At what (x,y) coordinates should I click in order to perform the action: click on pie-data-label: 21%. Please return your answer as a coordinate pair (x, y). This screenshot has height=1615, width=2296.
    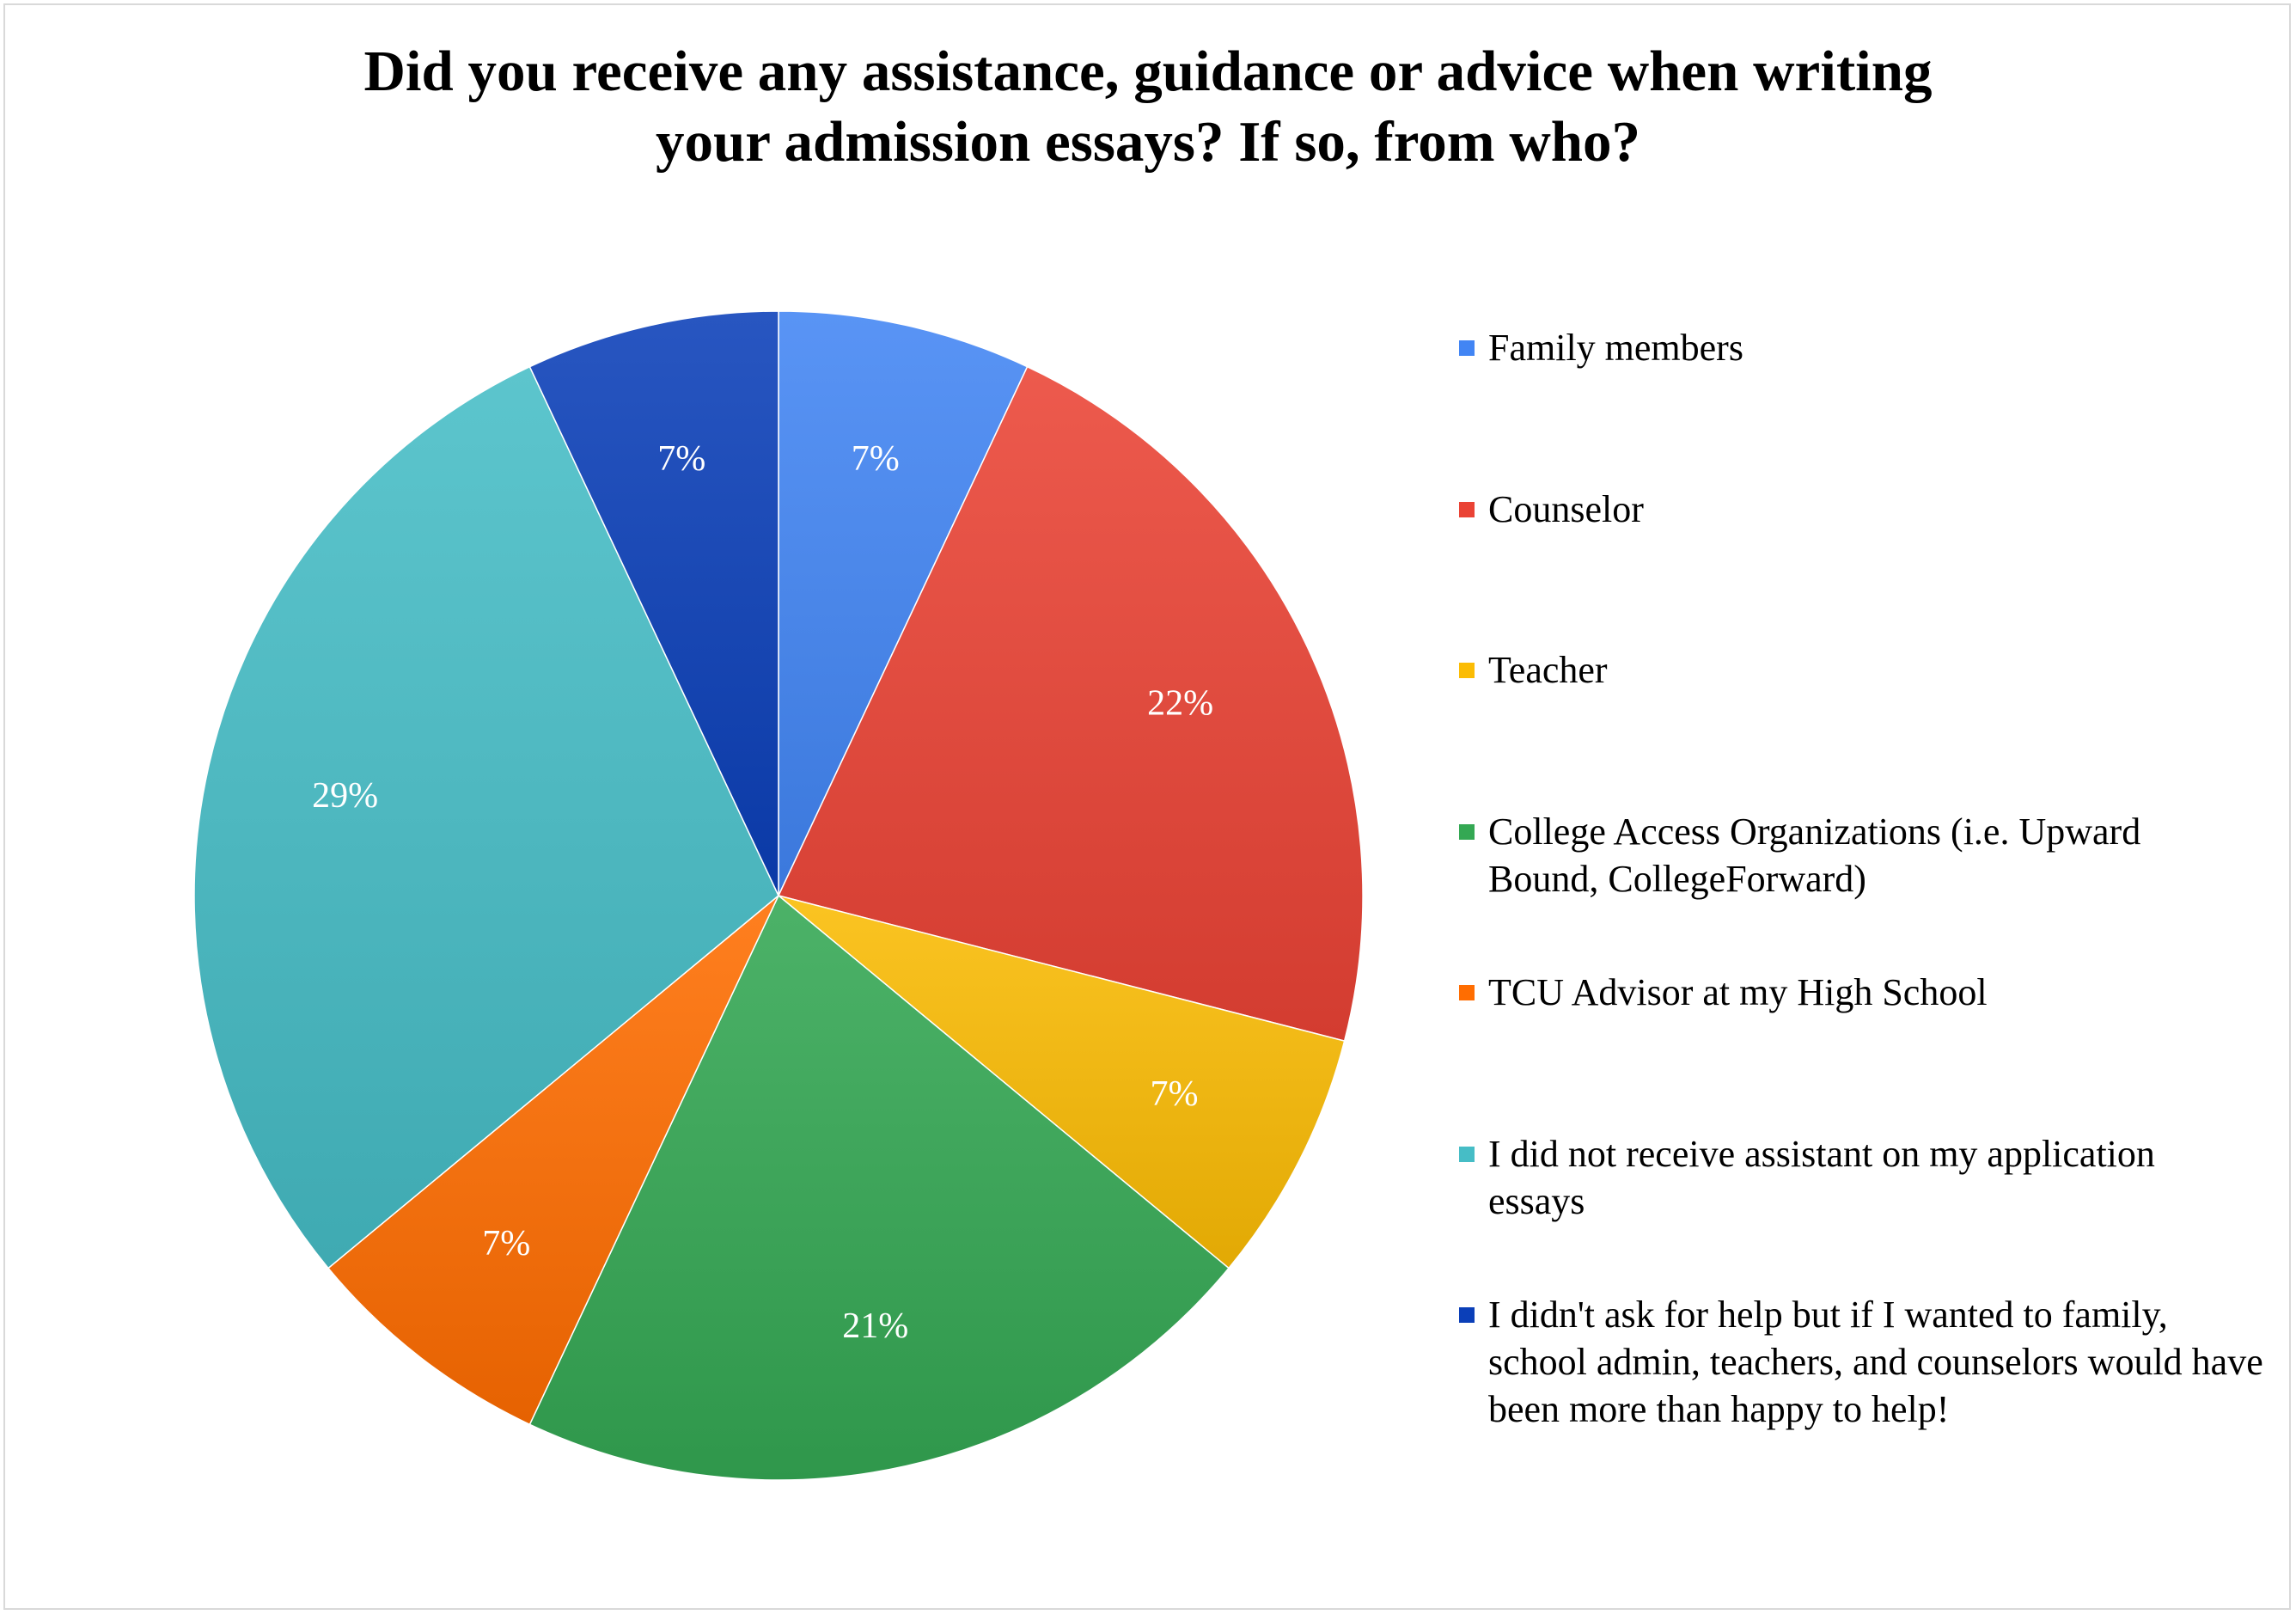
    Looking at the image, I should click on (875, 1326).